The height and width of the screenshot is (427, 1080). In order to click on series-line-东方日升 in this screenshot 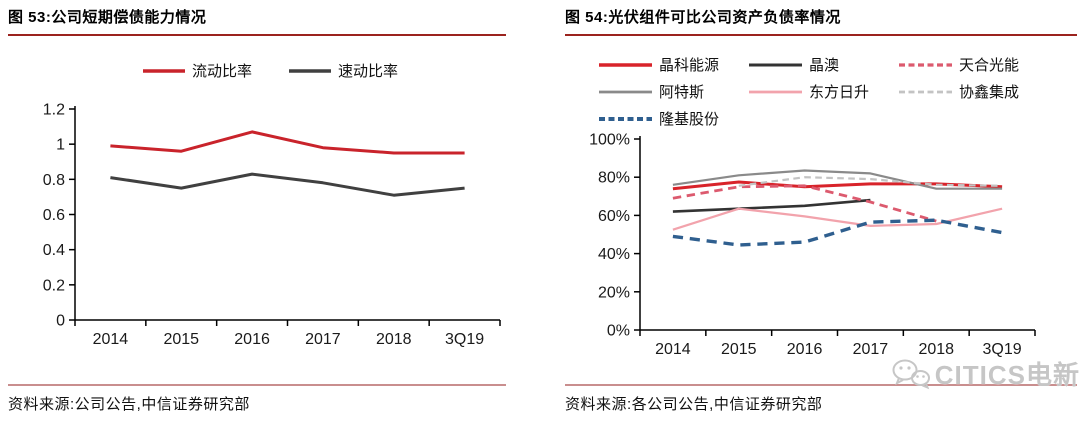, I will do `click(837, 219)`.